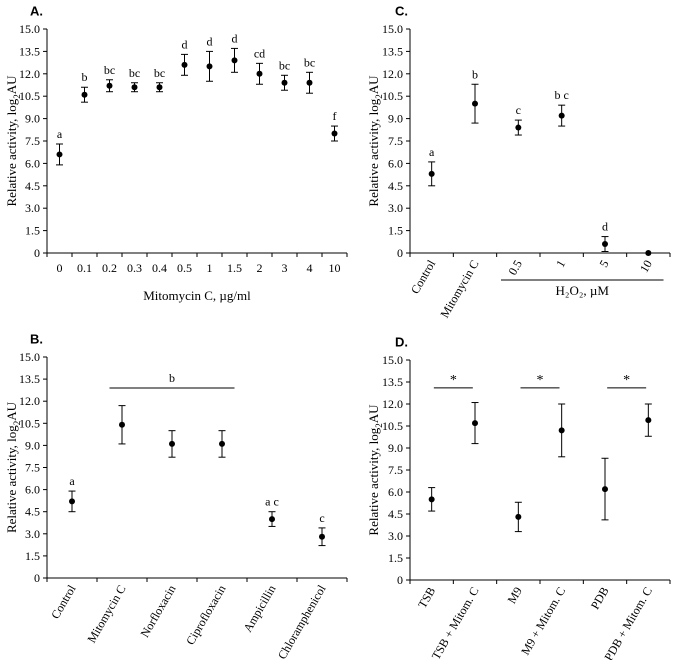 This screenshot has height=660, width=685. Describe the element at coordinates (600, 598) in the screenshot. I see `x-tick-label: PDB` at that location.